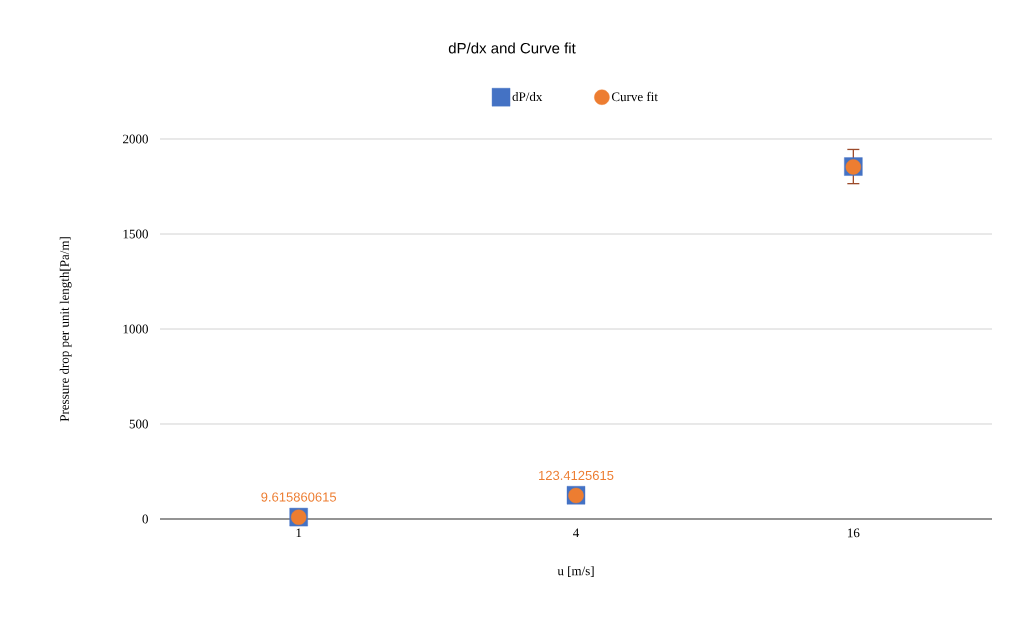 The height and width of the screenshot is (633, 1024). I want to click on y-tick-label: 1500, so click(135, 234).